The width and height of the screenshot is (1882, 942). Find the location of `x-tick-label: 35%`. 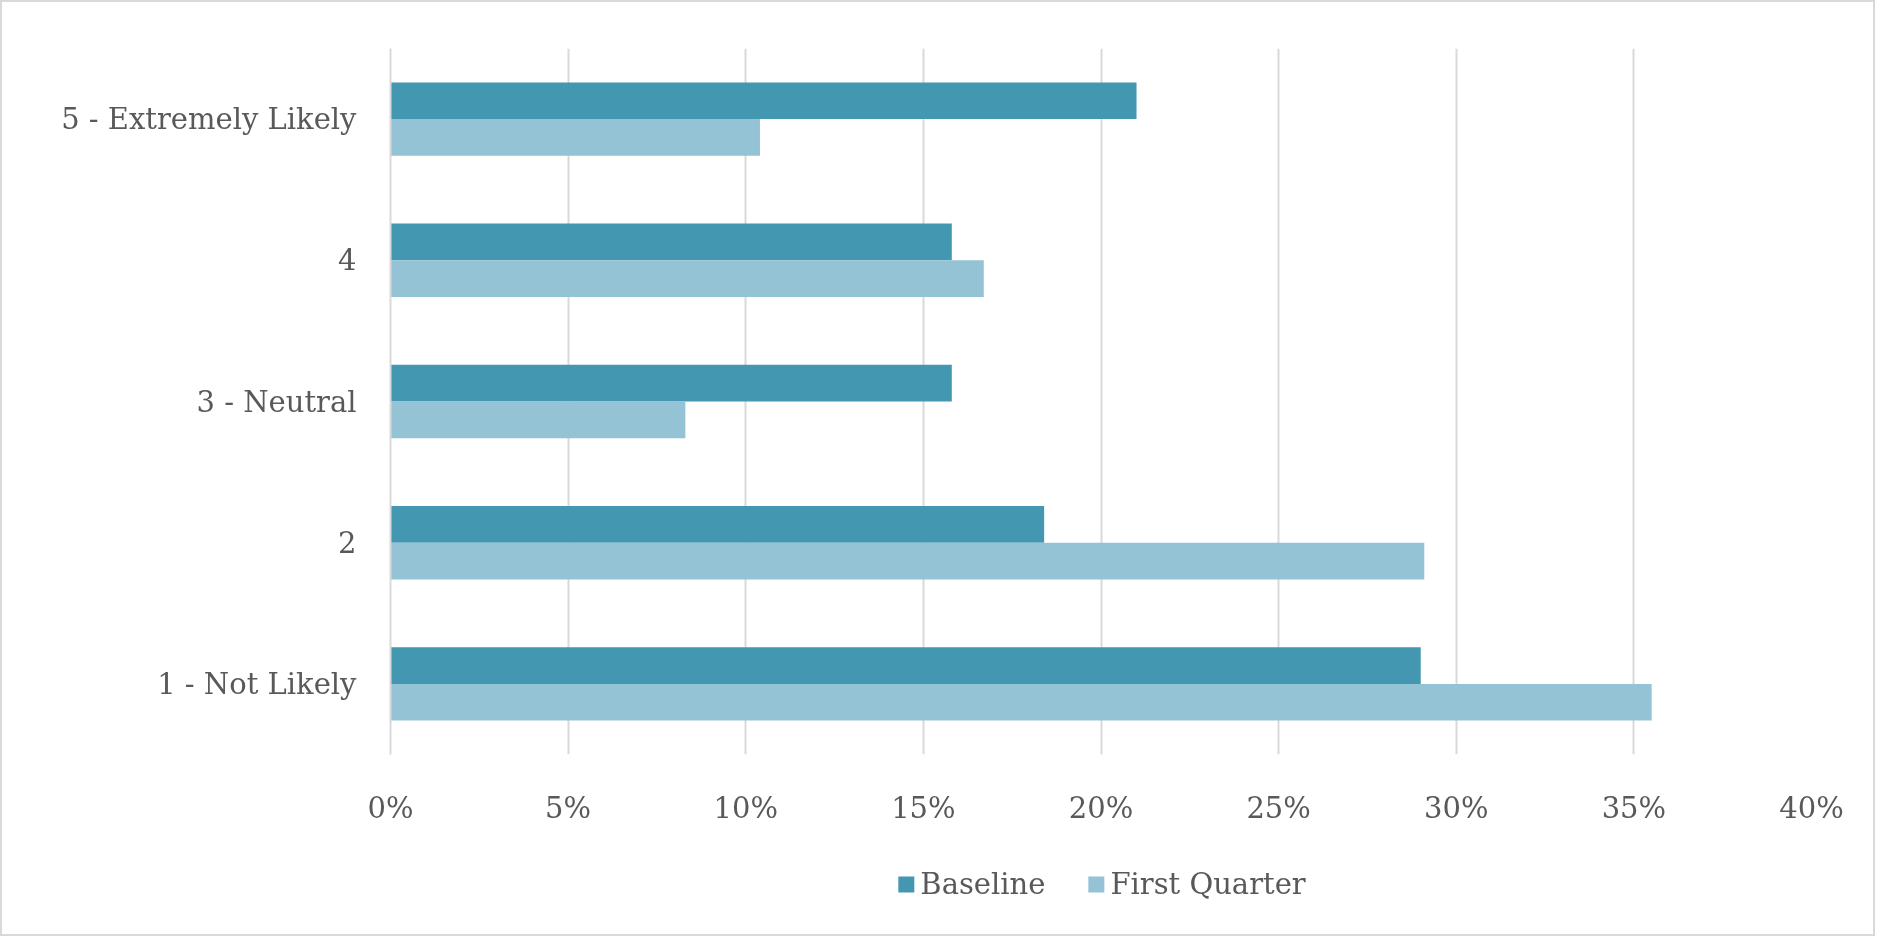

x-tick-label: 35% is located at coordinates (1634, 807).